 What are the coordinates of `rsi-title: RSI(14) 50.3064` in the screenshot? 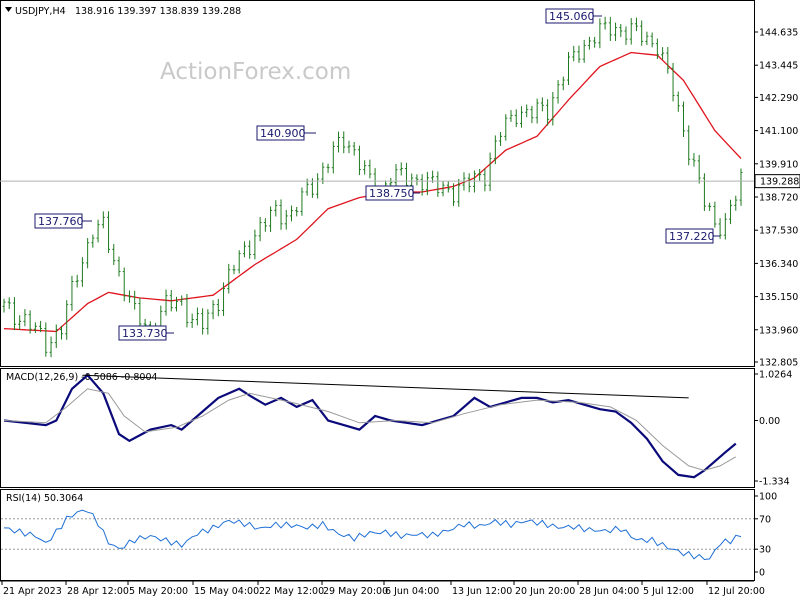 It's located at (44, 498).